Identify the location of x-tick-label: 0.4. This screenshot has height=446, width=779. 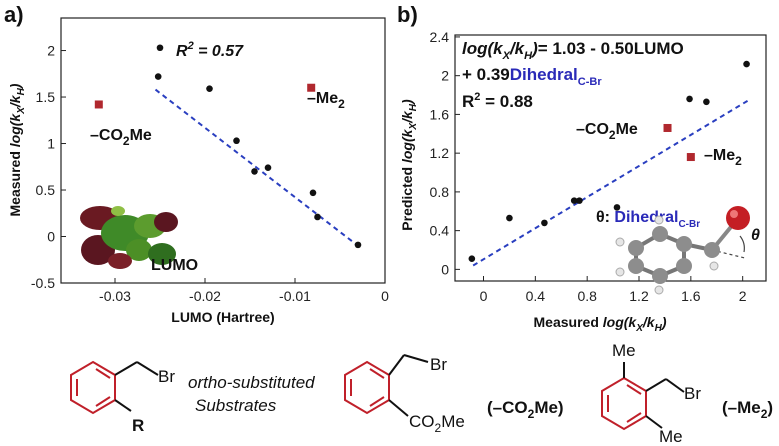
(536, 296).